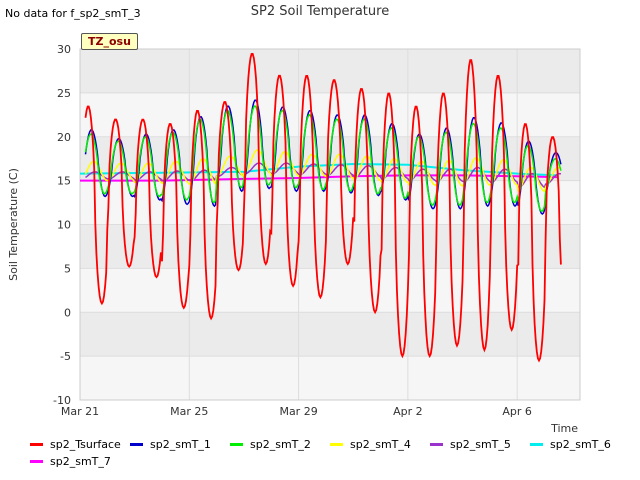  I want to click on y-tick-label: 5, so click(67, 268).